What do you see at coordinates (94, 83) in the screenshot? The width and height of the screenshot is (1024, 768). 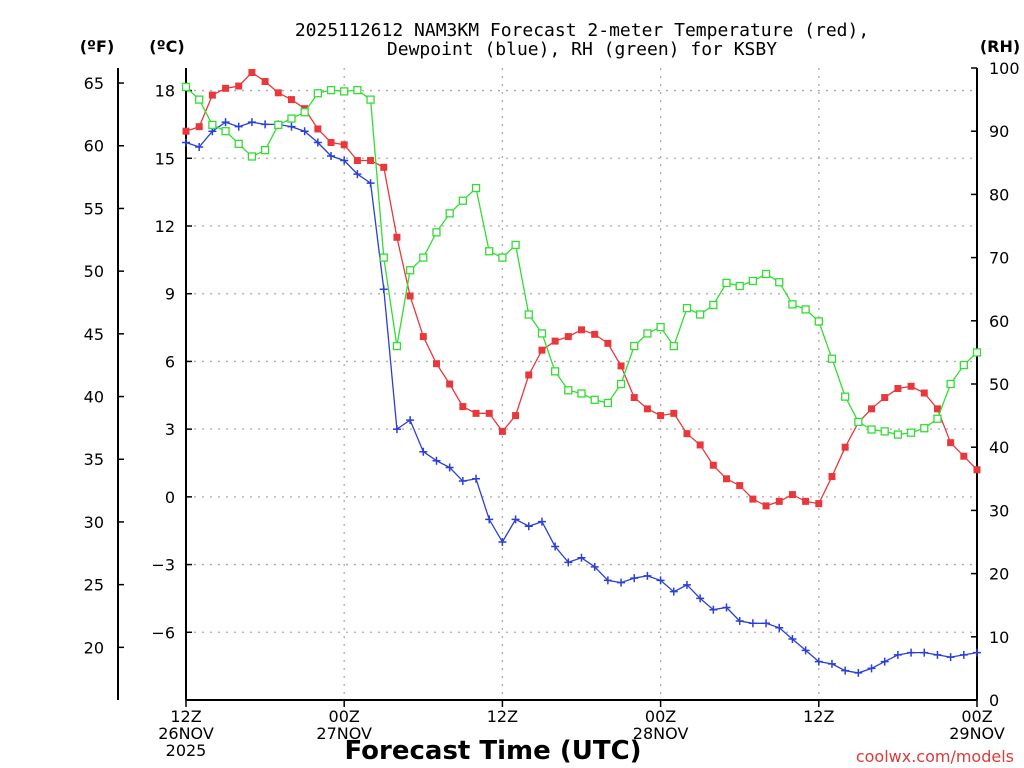 I see `fahrenheit-tick-label: 65` at bounding box center [94, 83].